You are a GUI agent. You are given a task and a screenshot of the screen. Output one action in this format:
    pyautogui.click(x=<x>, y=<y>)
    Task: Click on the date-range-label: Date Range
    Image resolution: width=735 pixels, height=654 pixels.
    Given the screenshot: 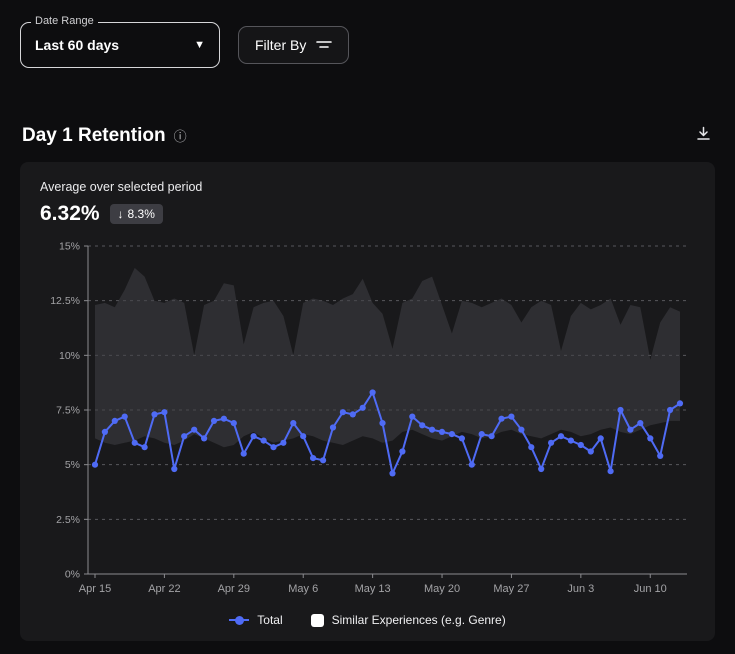 What is the action you would take?
    pyautogui.click(x=64, y=21)
    